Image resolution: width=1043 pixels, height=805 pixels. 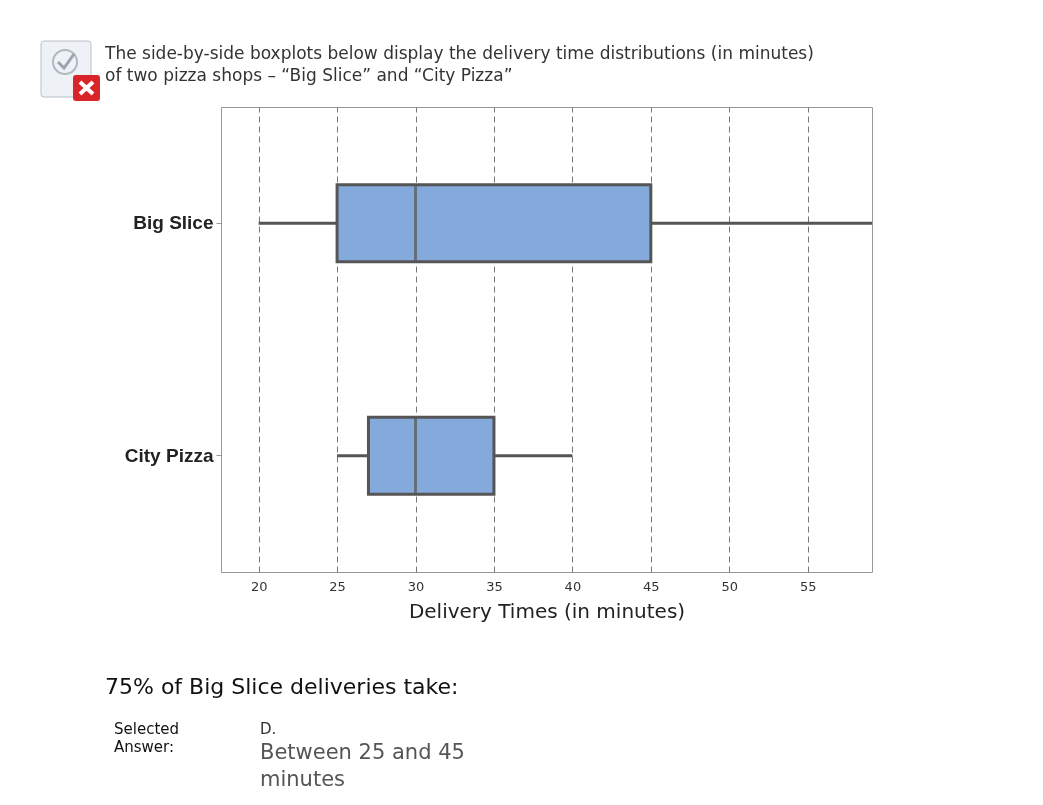 What do you see at coordinates (651, 586) in the screenshot?
I see `x-tick-label: 45` at bounding box center [651, 586].